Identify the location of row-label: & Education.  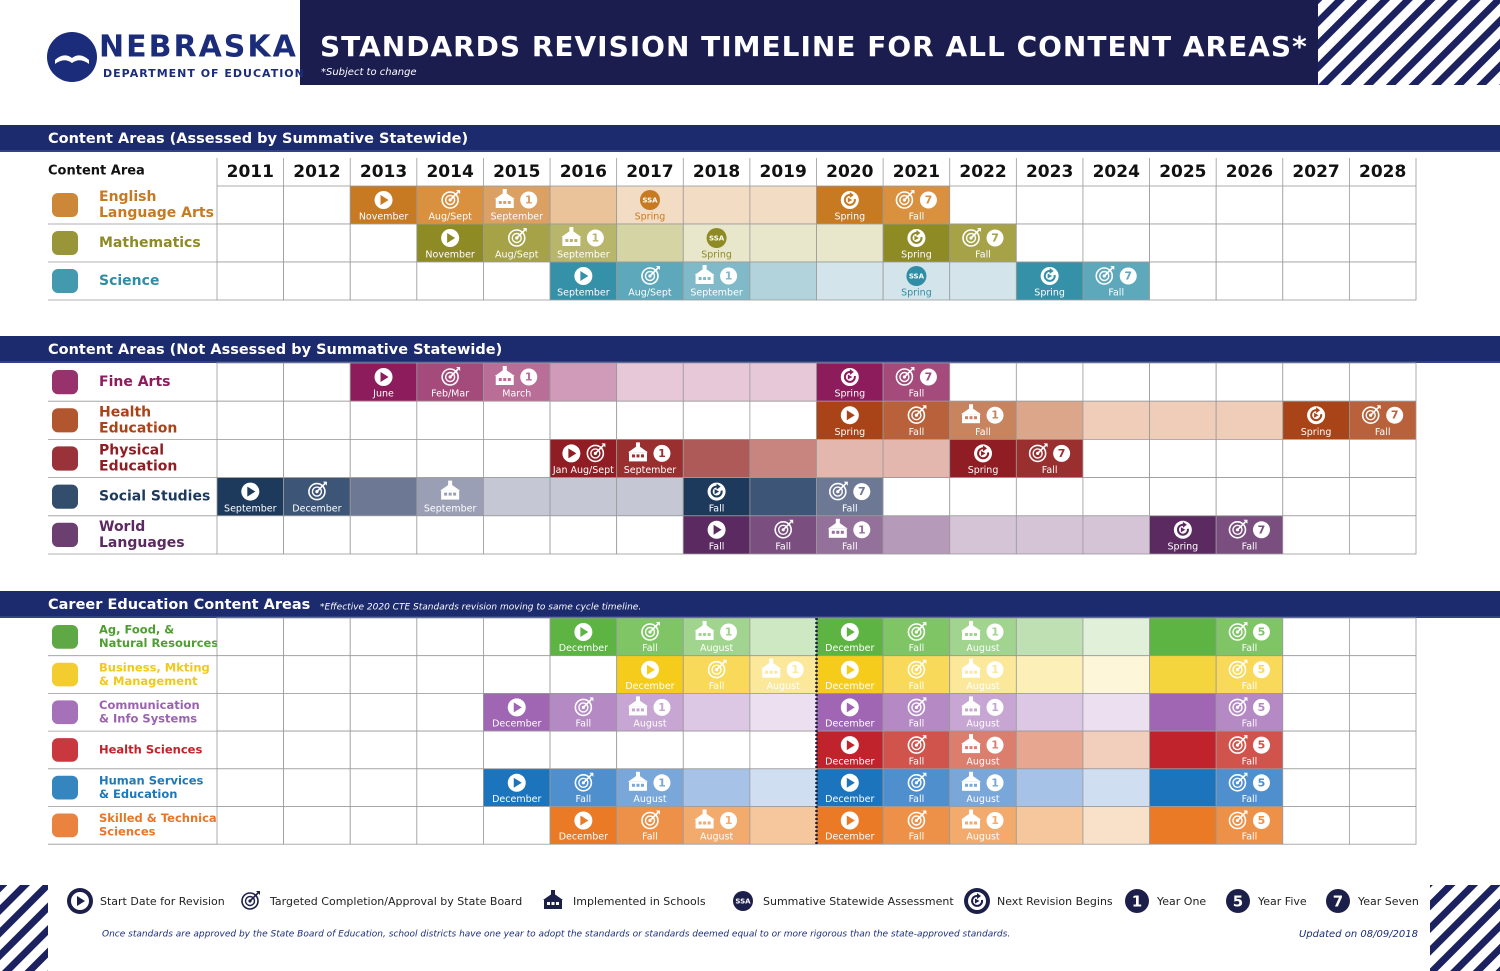
(138, 794).